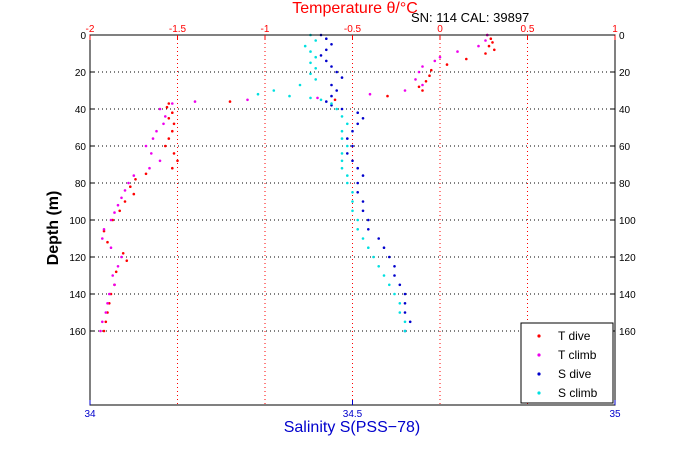  What do you see at coordinates (90, 414) in the screenshot?
I see `bottom-tick-label: 34` at bounding box center [90, 414].